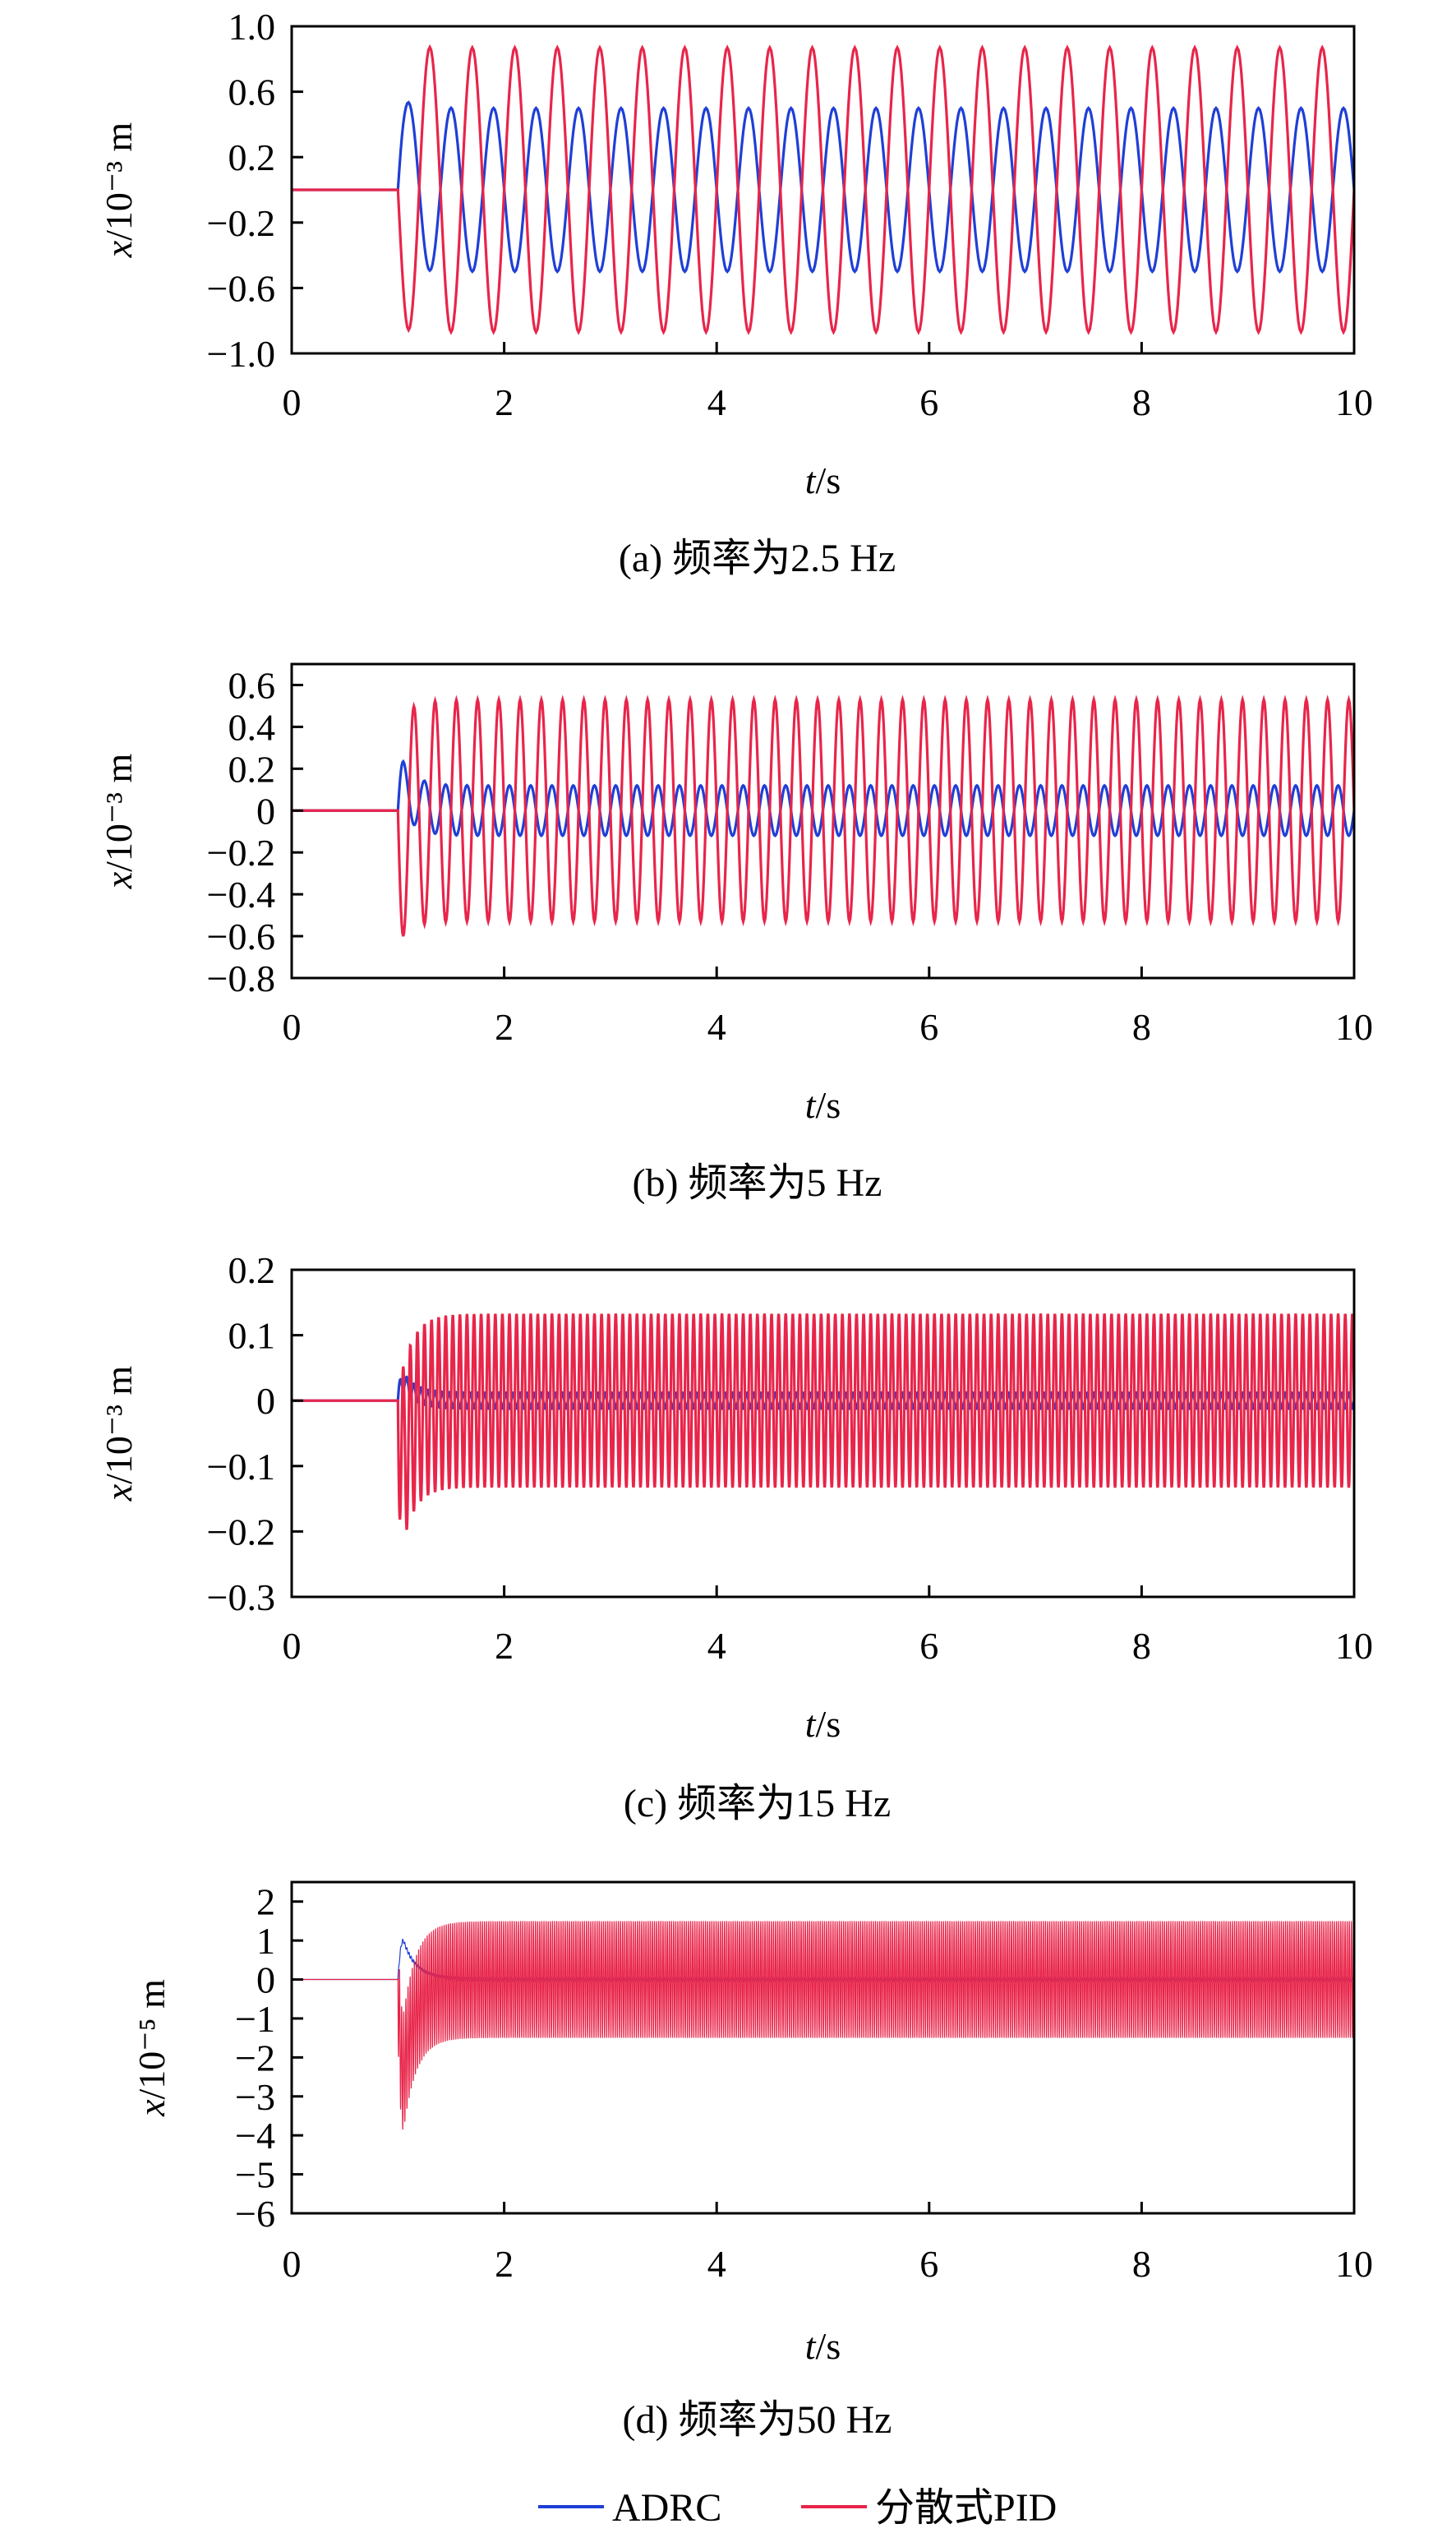 The height and width of the screenshot is (2533, 1456). Describe the element at coordinates (757, 1183) in the screenshot. I see `subfigure-caption: (b) 频率为5 Hz` at that location.